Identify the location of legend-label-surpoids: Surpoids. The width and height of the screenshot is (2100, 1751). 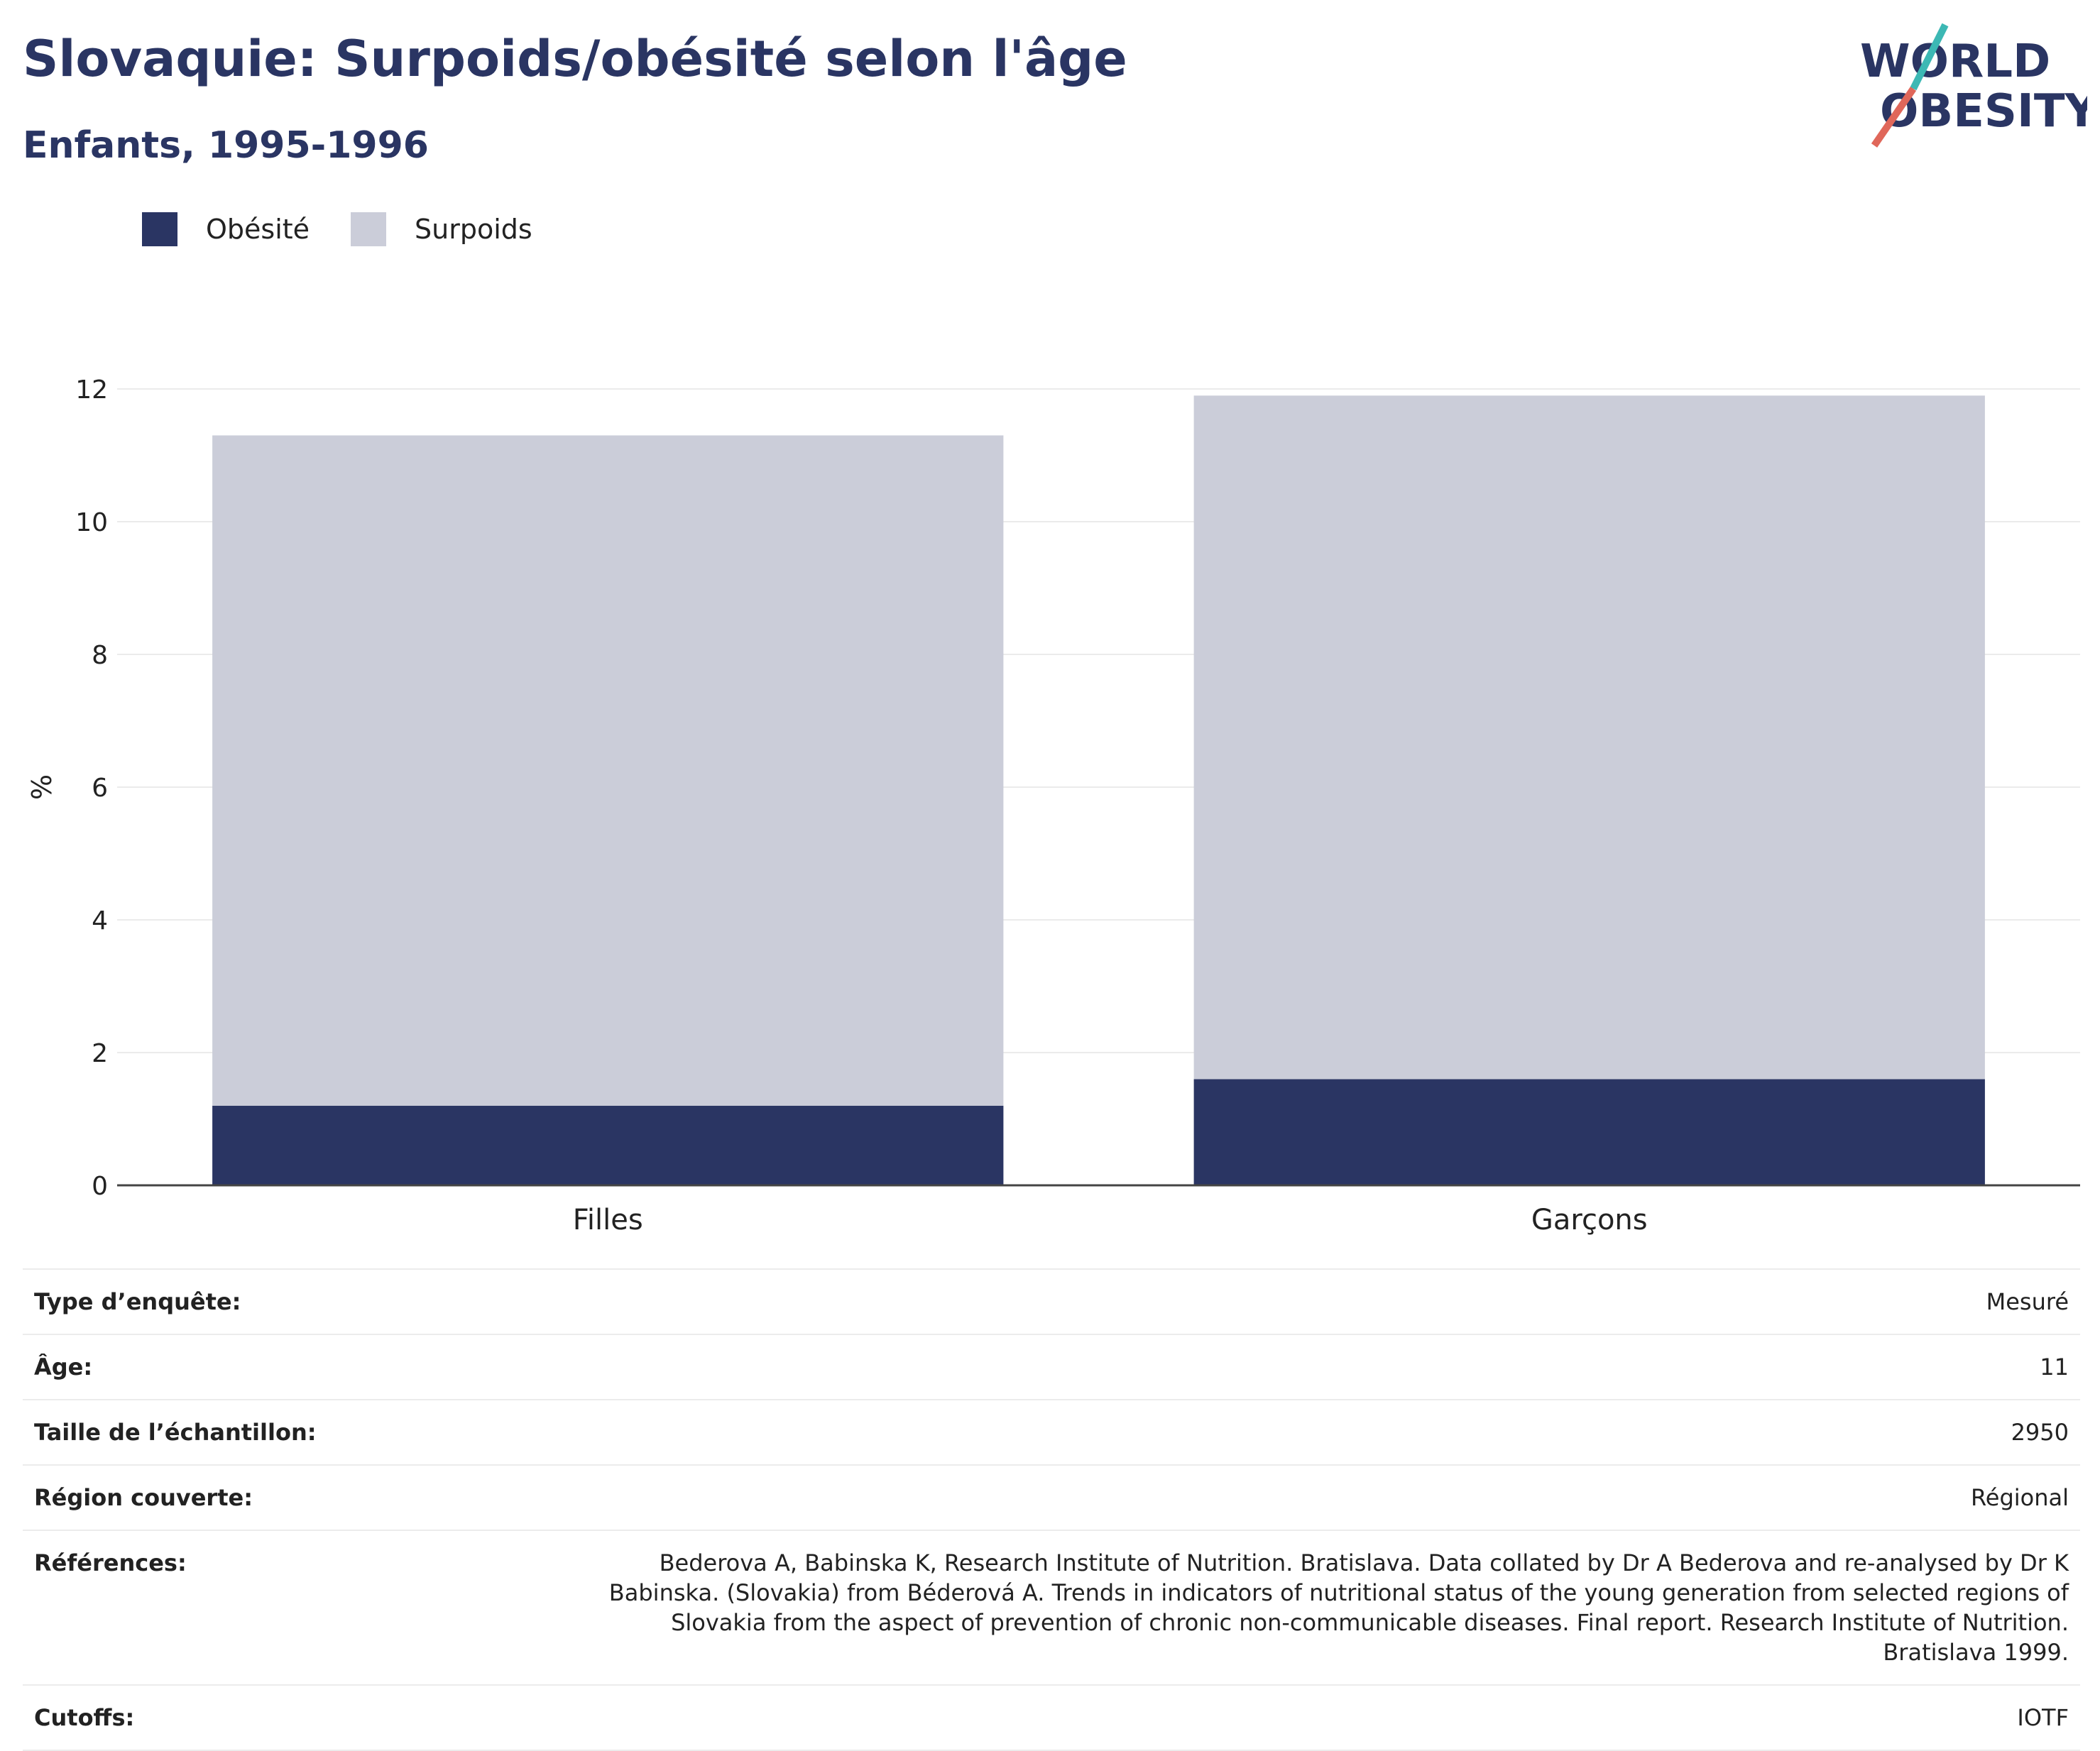
(473, 229).